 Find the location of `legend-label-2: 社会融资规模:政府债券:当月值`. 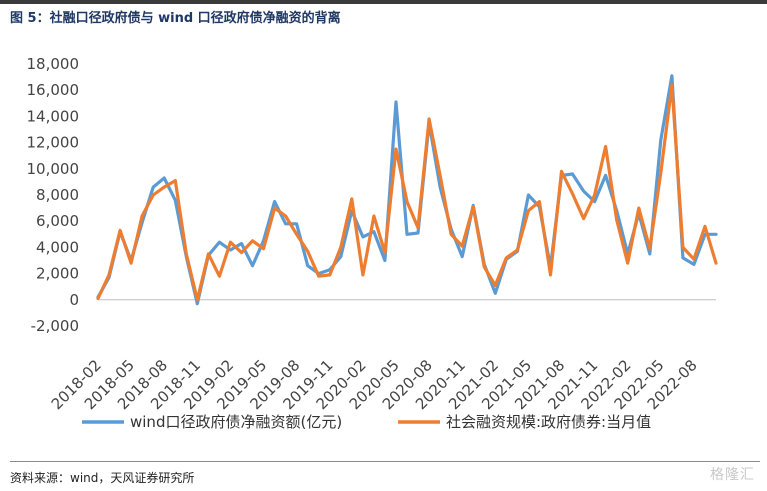

legend-label-2: 社会融资规模:政府债券:当月值 is located at coordinates (548, 422).